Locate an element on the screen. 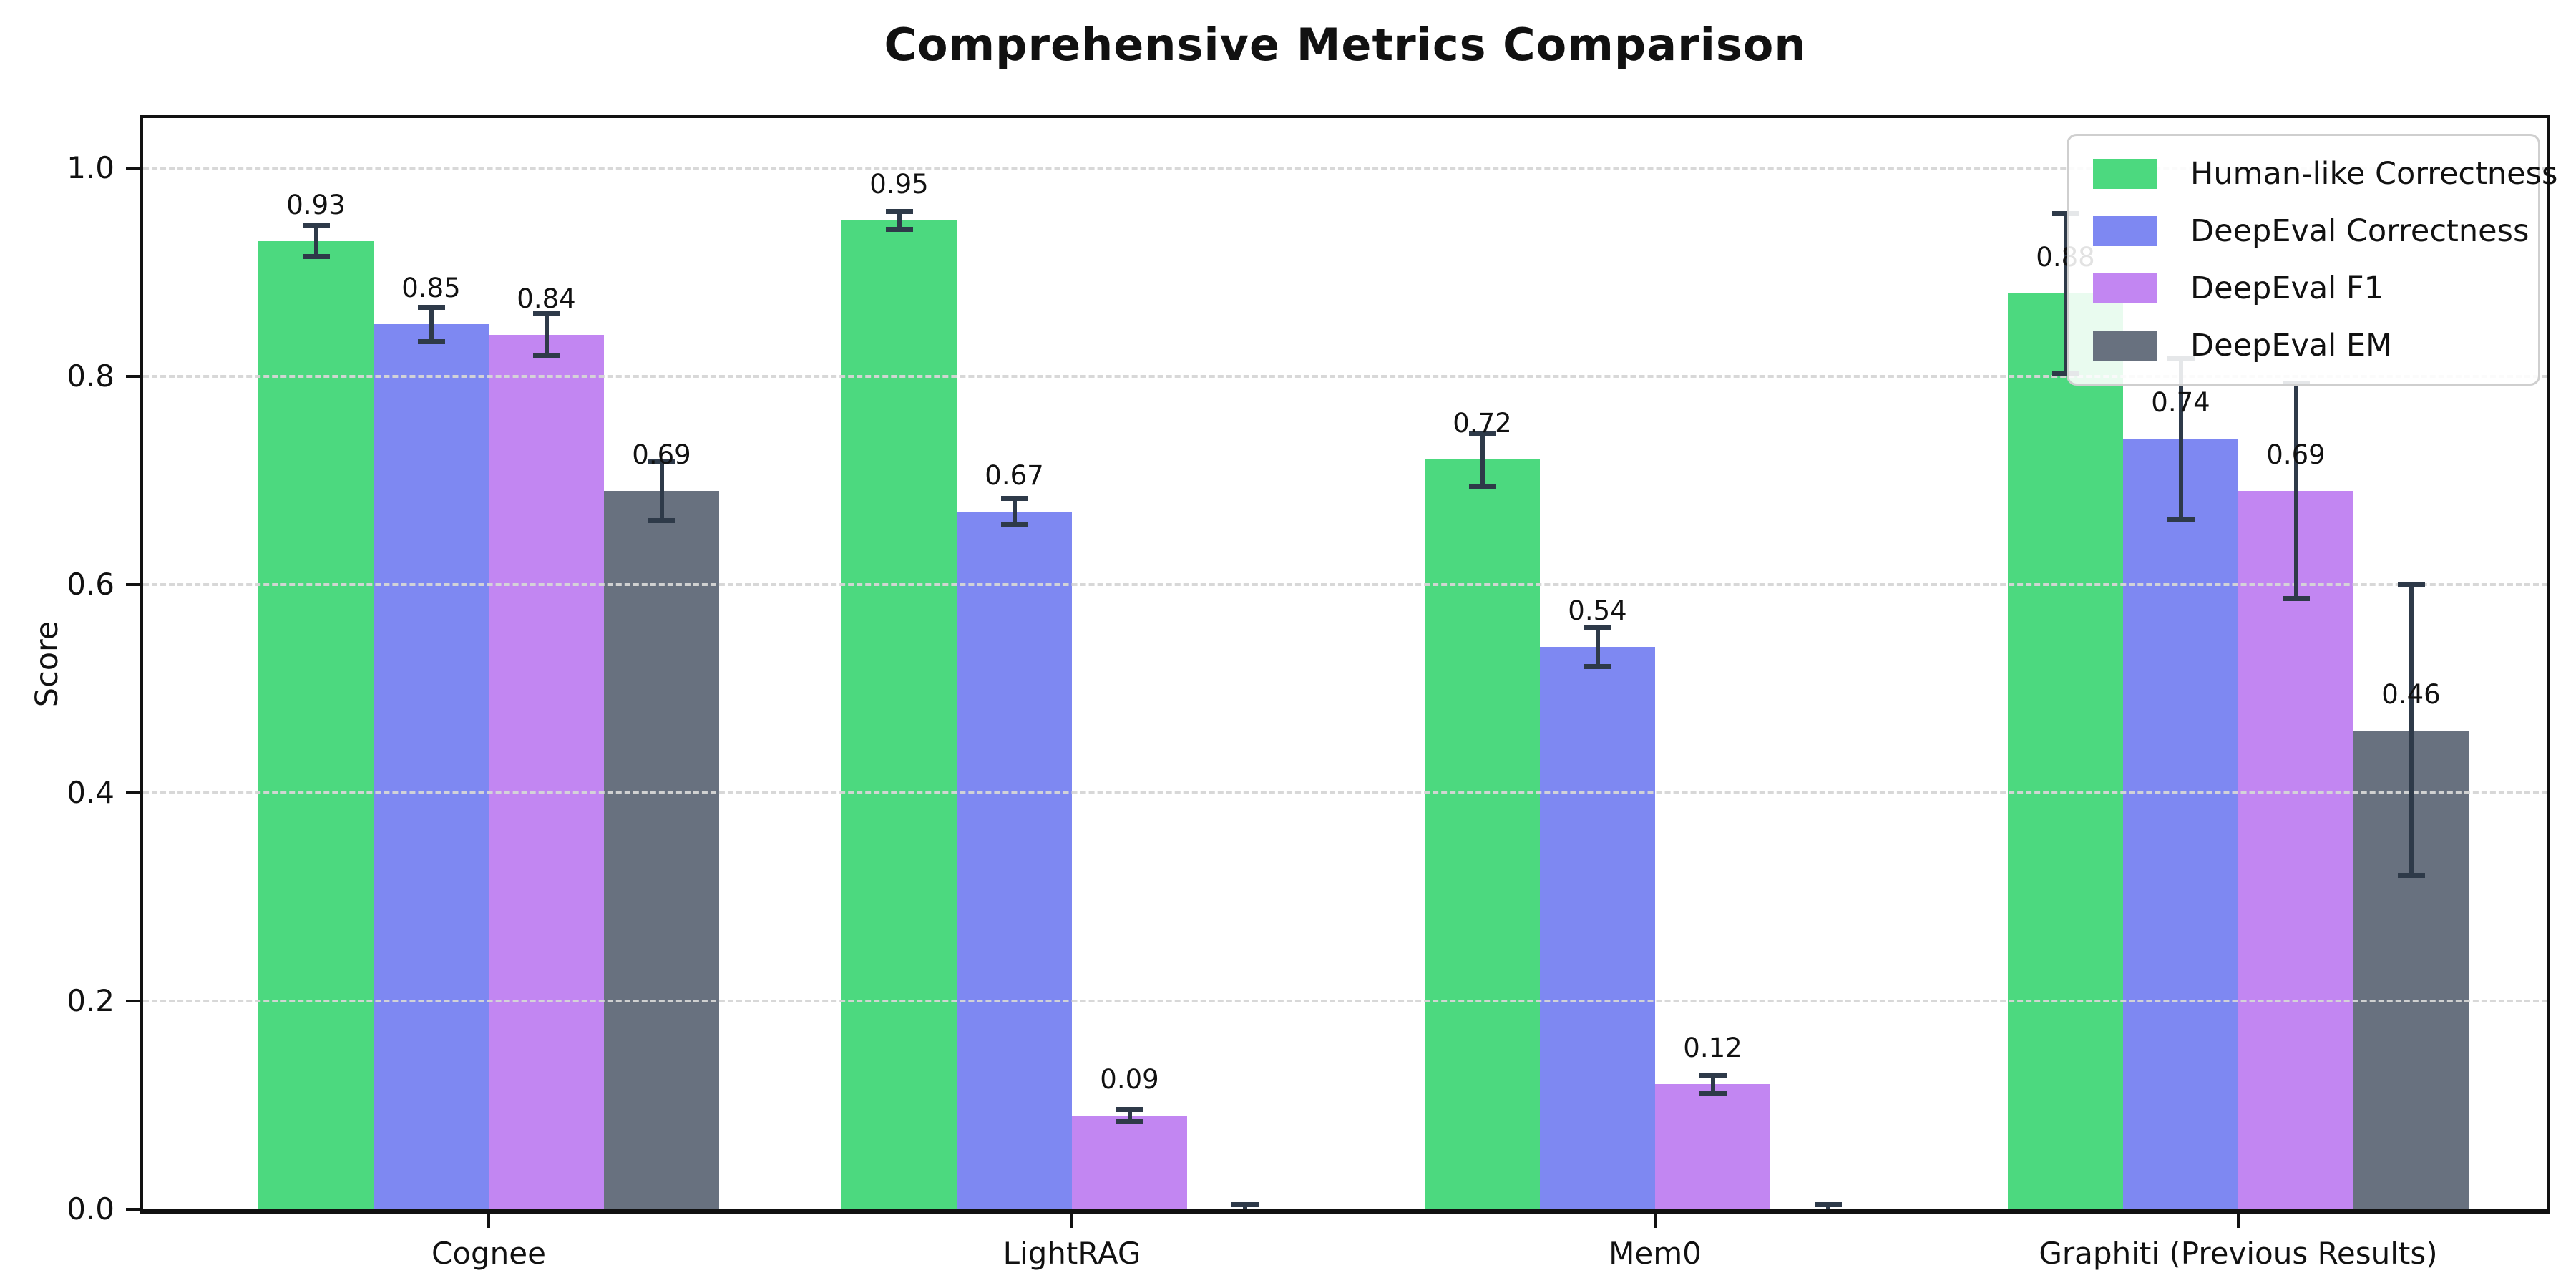 The image size is (2576, 1288). y-tick-label: 0.2 is located at coordinates (90, 1000).